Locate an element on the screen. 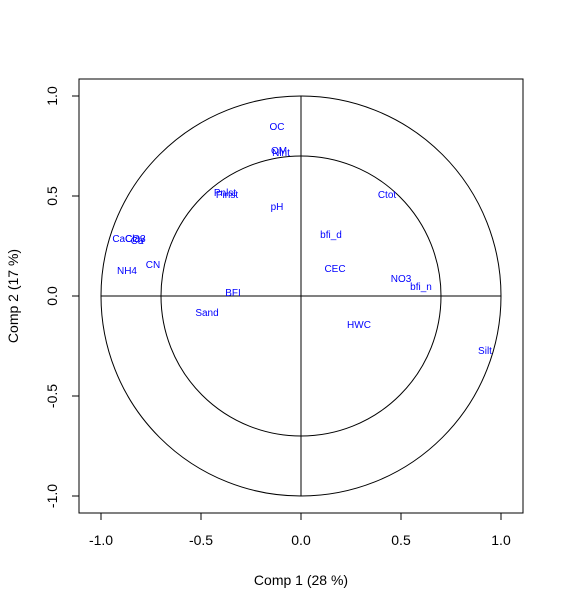  variable-label: pH is located at coordinates (277, 207).